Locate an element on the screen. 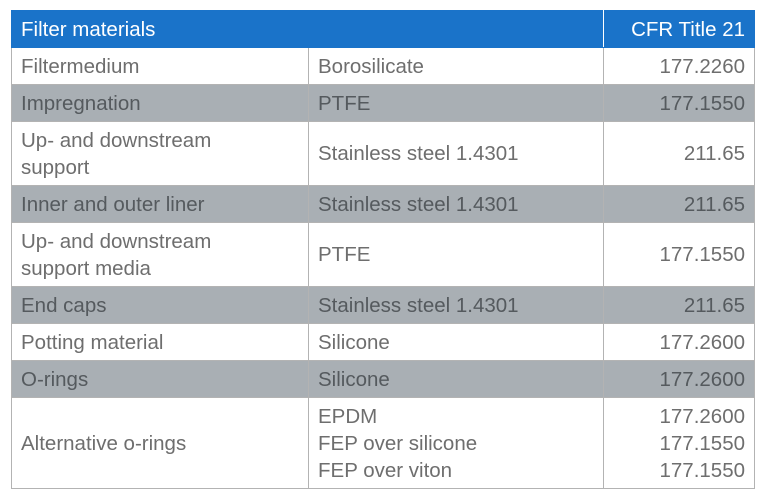 The image size is (762, 491). component-cell: Filtermedium is located at coordinates (160, 66).